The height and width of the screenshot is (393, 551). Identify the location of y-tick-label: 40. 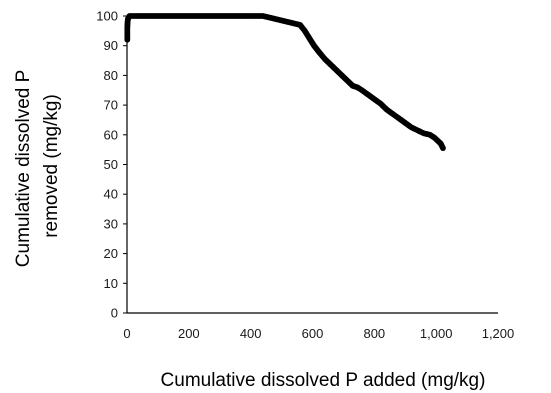
(111, 194).